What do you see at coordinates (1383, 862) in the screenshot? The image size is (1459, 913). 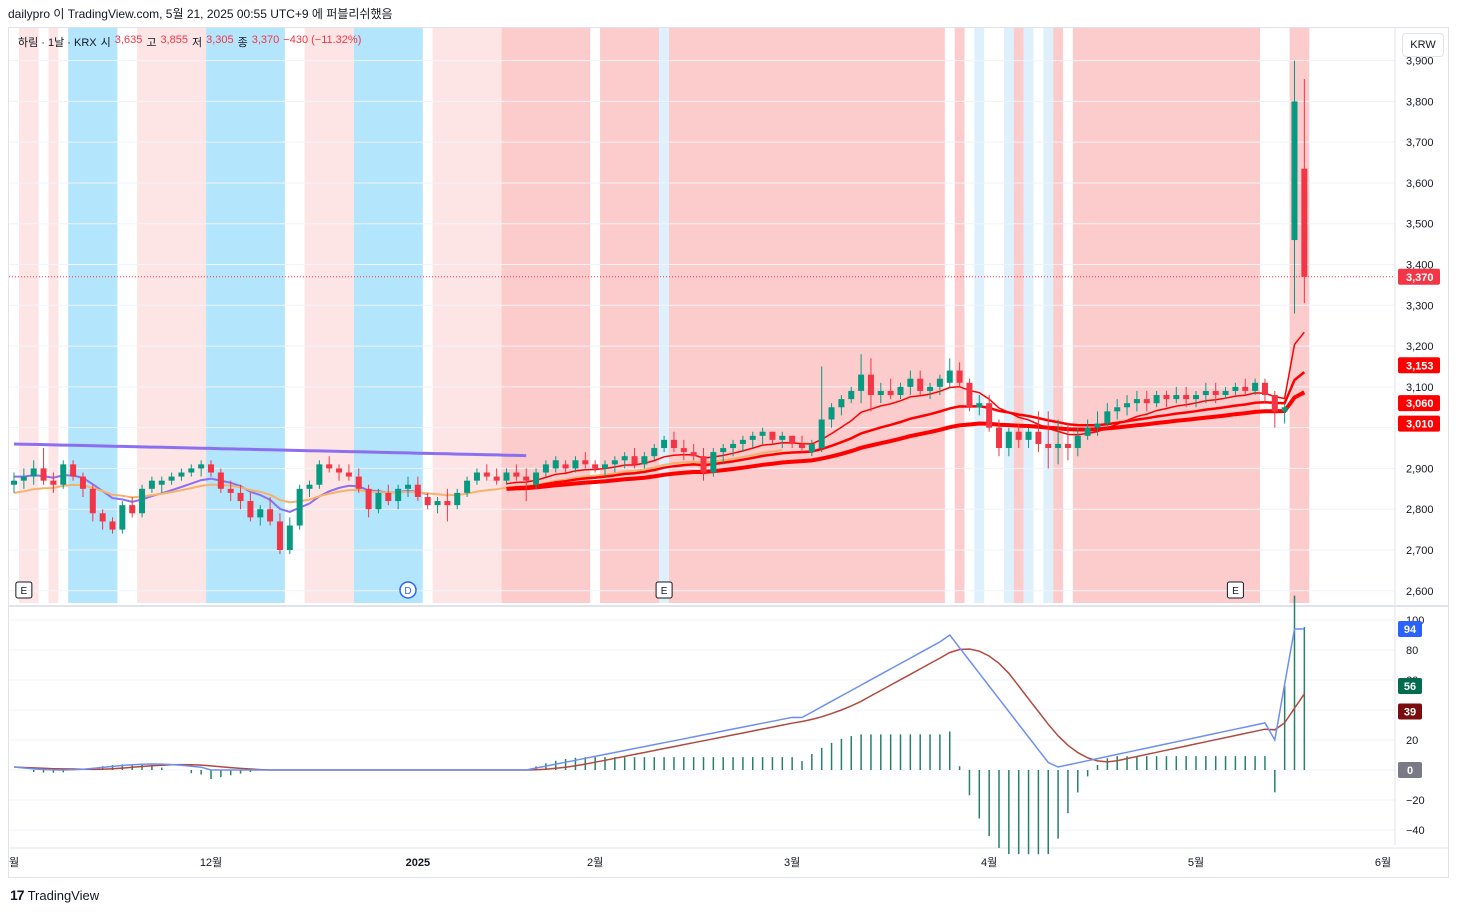 I see `time-tick-label: 6월` at bounding box center [1383, 862].